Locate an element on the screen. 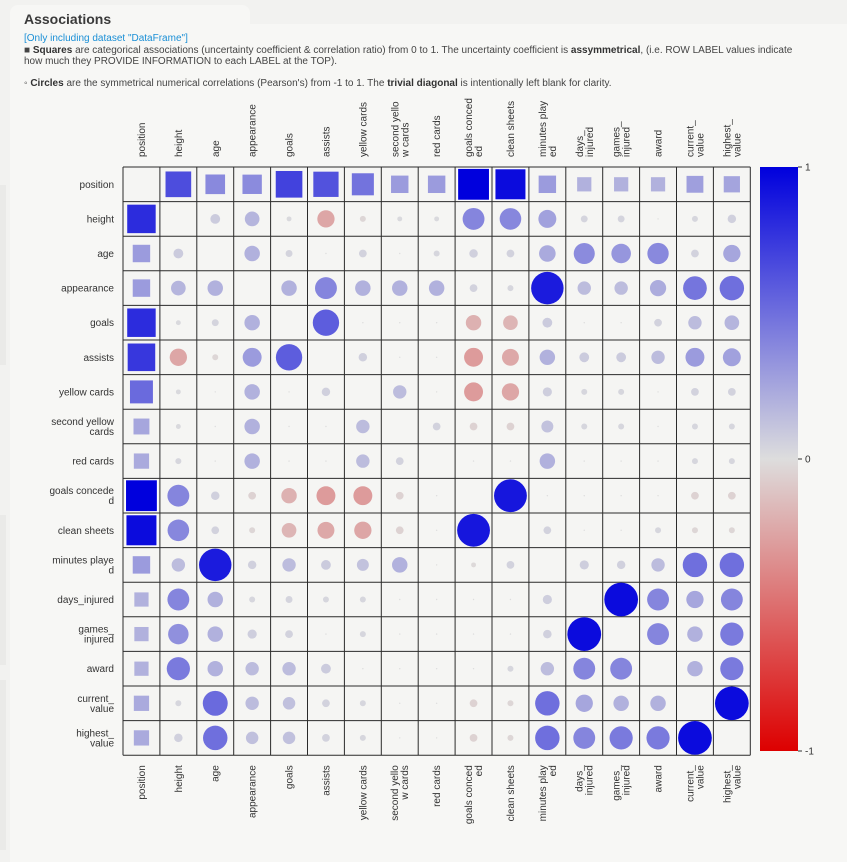 The image size is (847, 862). column-label-bottom: minutes play is located at coordinates (543, 793).